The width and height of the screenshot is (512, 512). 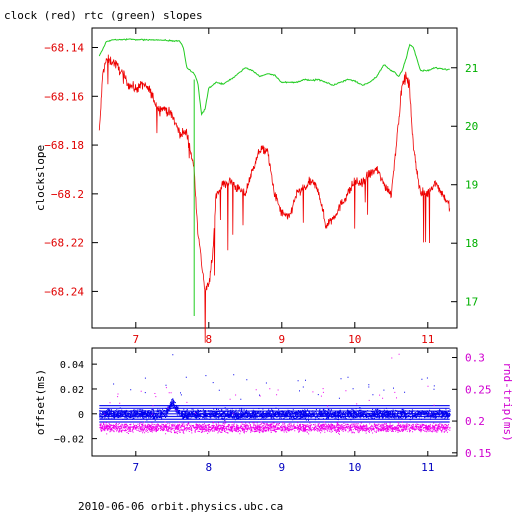 I want to click on slopes-y-tick-label: −68.16, so click(x=64, y=96).